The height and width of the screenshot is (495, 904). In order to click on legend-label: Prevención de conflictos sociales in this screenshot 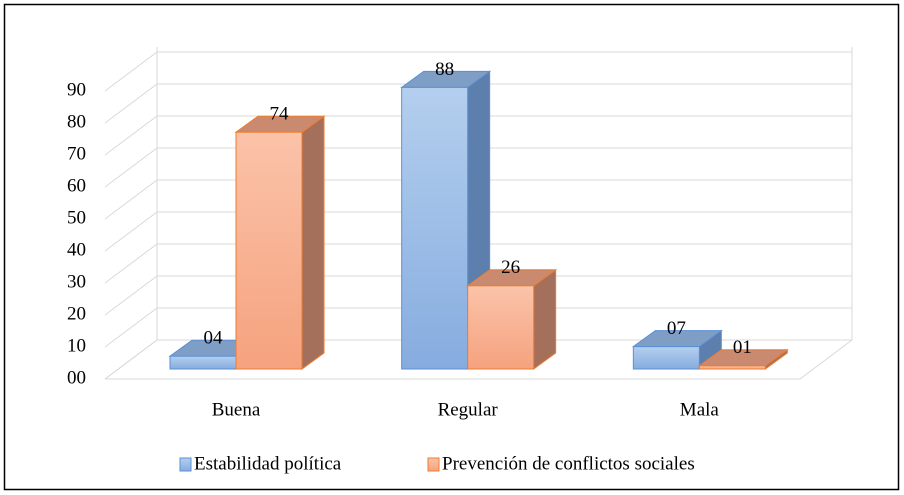, I will do `click(568, 463)`.